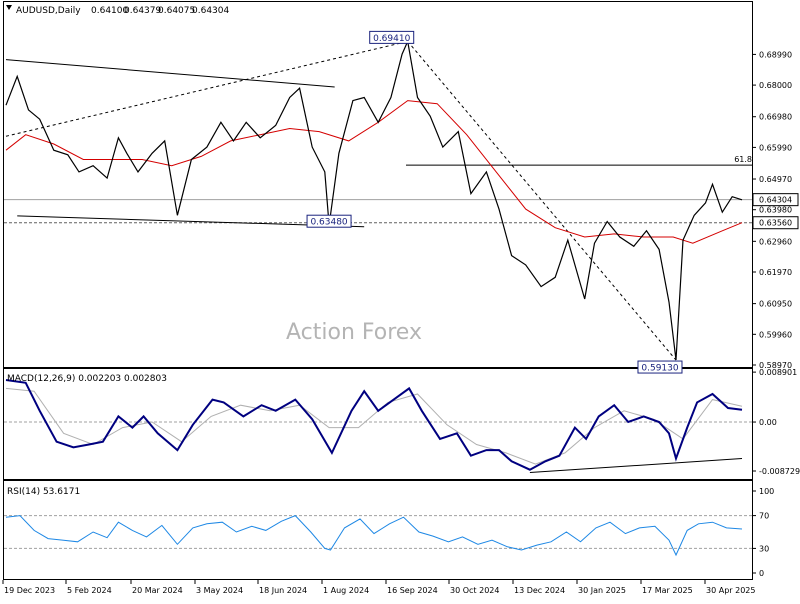  What do you see at coordinates (412, 590) in the screenshot?
I see `x-tick-label: 16 Sep 2024` at bounding box center [412, 590].